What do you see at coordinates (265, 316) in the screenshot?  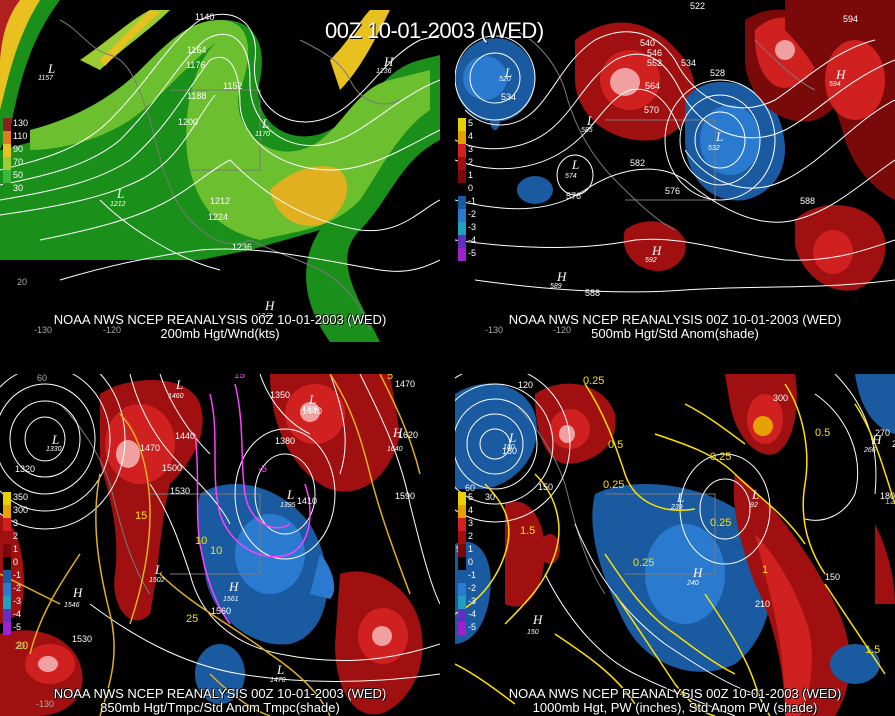 I see `high-center-value: 1249` at bounding box center [265, 316].